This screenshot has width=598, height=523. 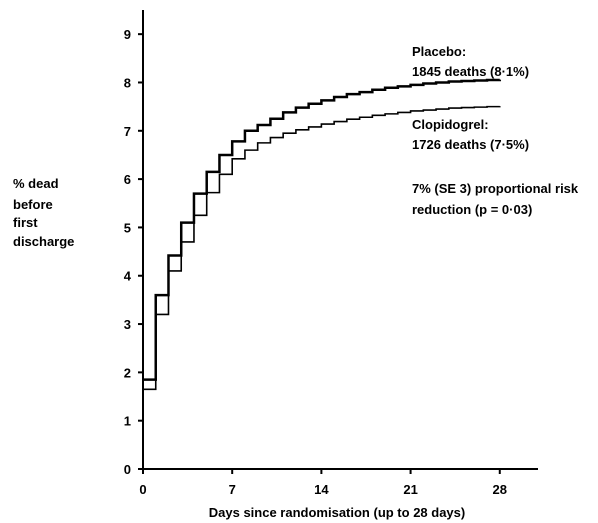 I want to click on x-axis-label: Days since randomisation (up to 28 days), so click(x=337, y=512).